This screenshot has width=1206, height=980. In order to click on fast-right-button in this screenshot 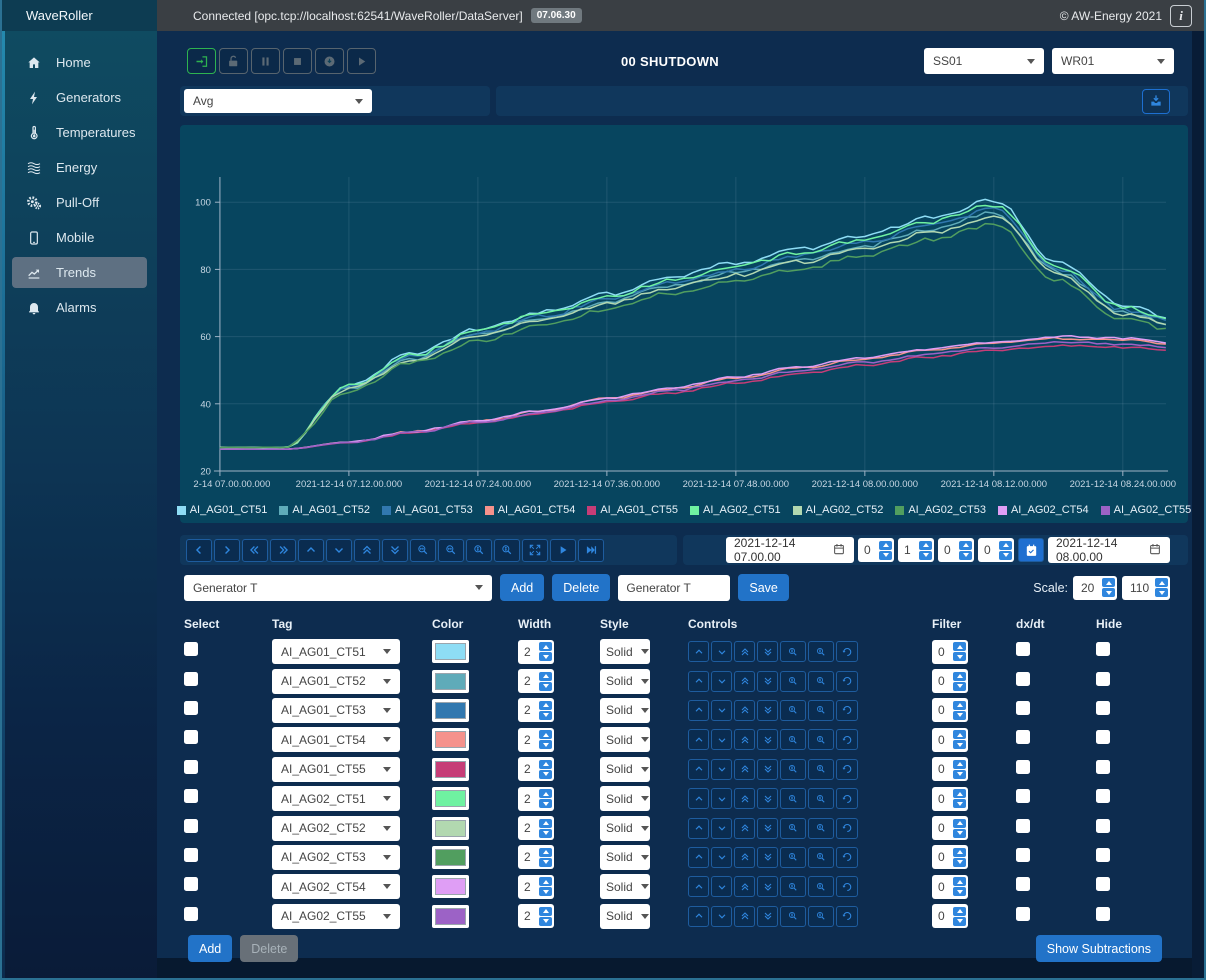, I will do `click(283, 550)`.